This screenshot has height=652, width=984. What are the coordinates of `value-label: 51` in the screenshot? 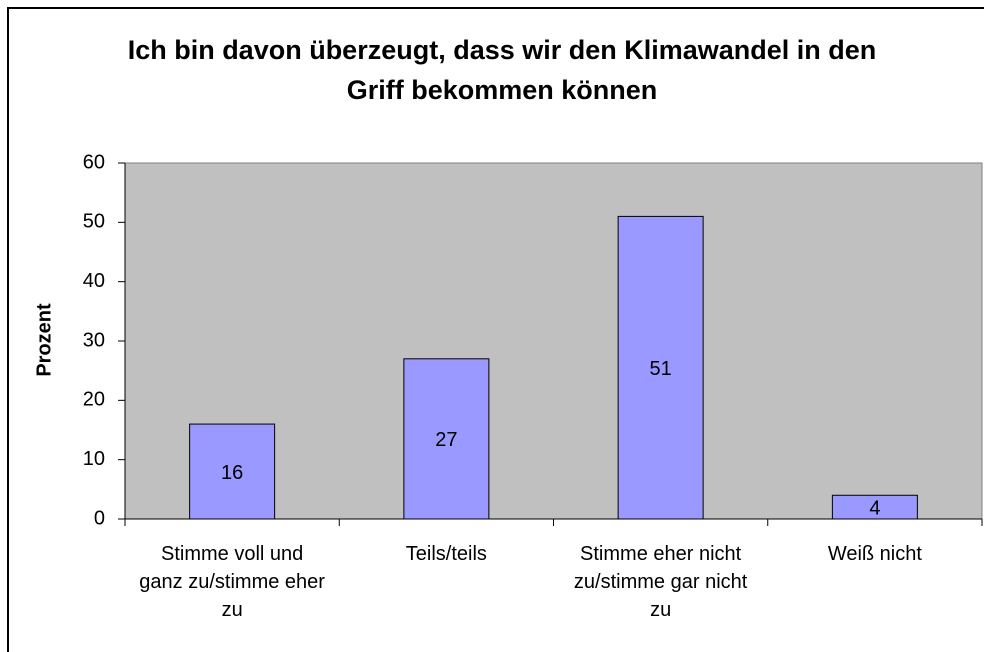 It's located at (661, 369).